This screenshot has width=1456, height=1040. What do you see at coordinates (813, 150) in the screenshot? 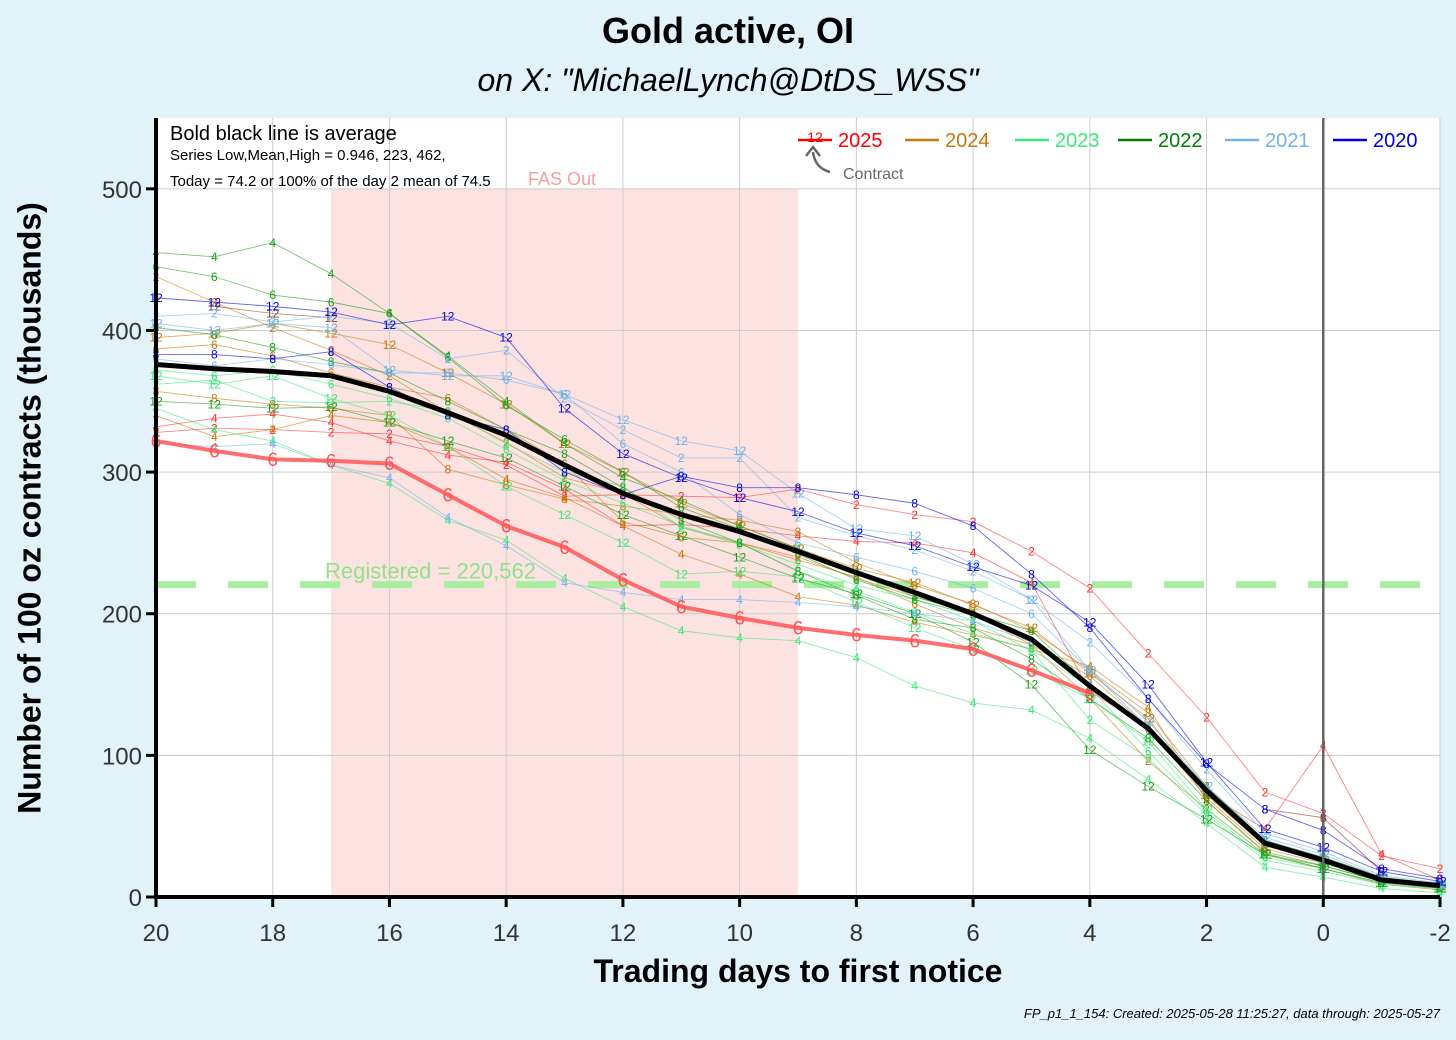
I see `contract-arrow-head` at bounding box center [813, 150].